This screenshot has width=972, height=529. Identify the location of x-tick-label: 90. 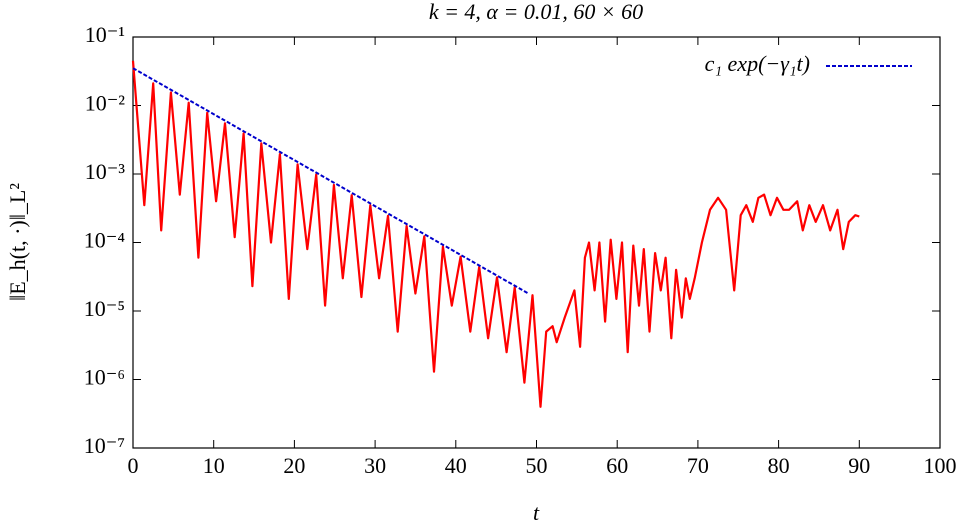
(859, 465).